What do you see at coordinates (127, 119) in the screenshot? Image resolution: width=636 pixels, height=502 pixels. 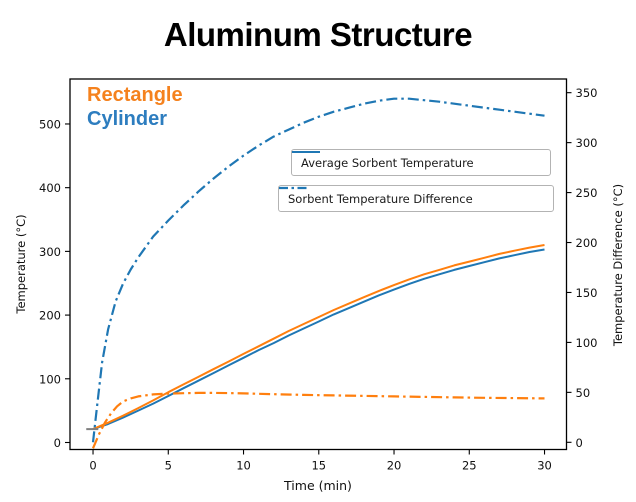 I see `cylinder-series-label: Cylinder` at bounding box center [127, 119].